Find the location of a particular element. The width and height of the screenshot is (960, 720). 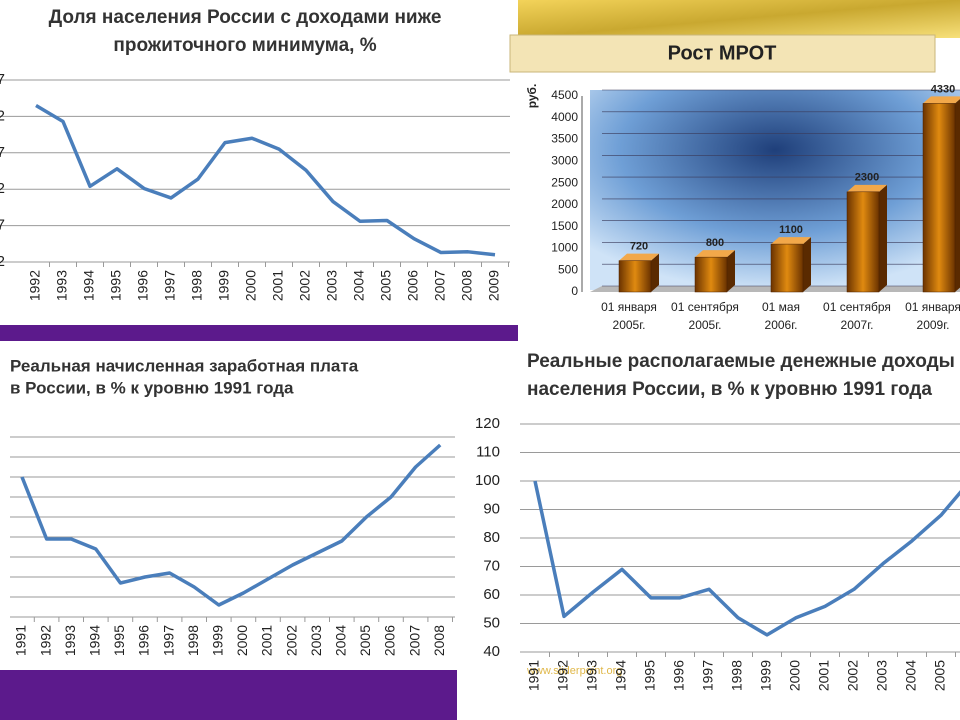

y-tick-label: 17 is located at coordinates (2, 225).